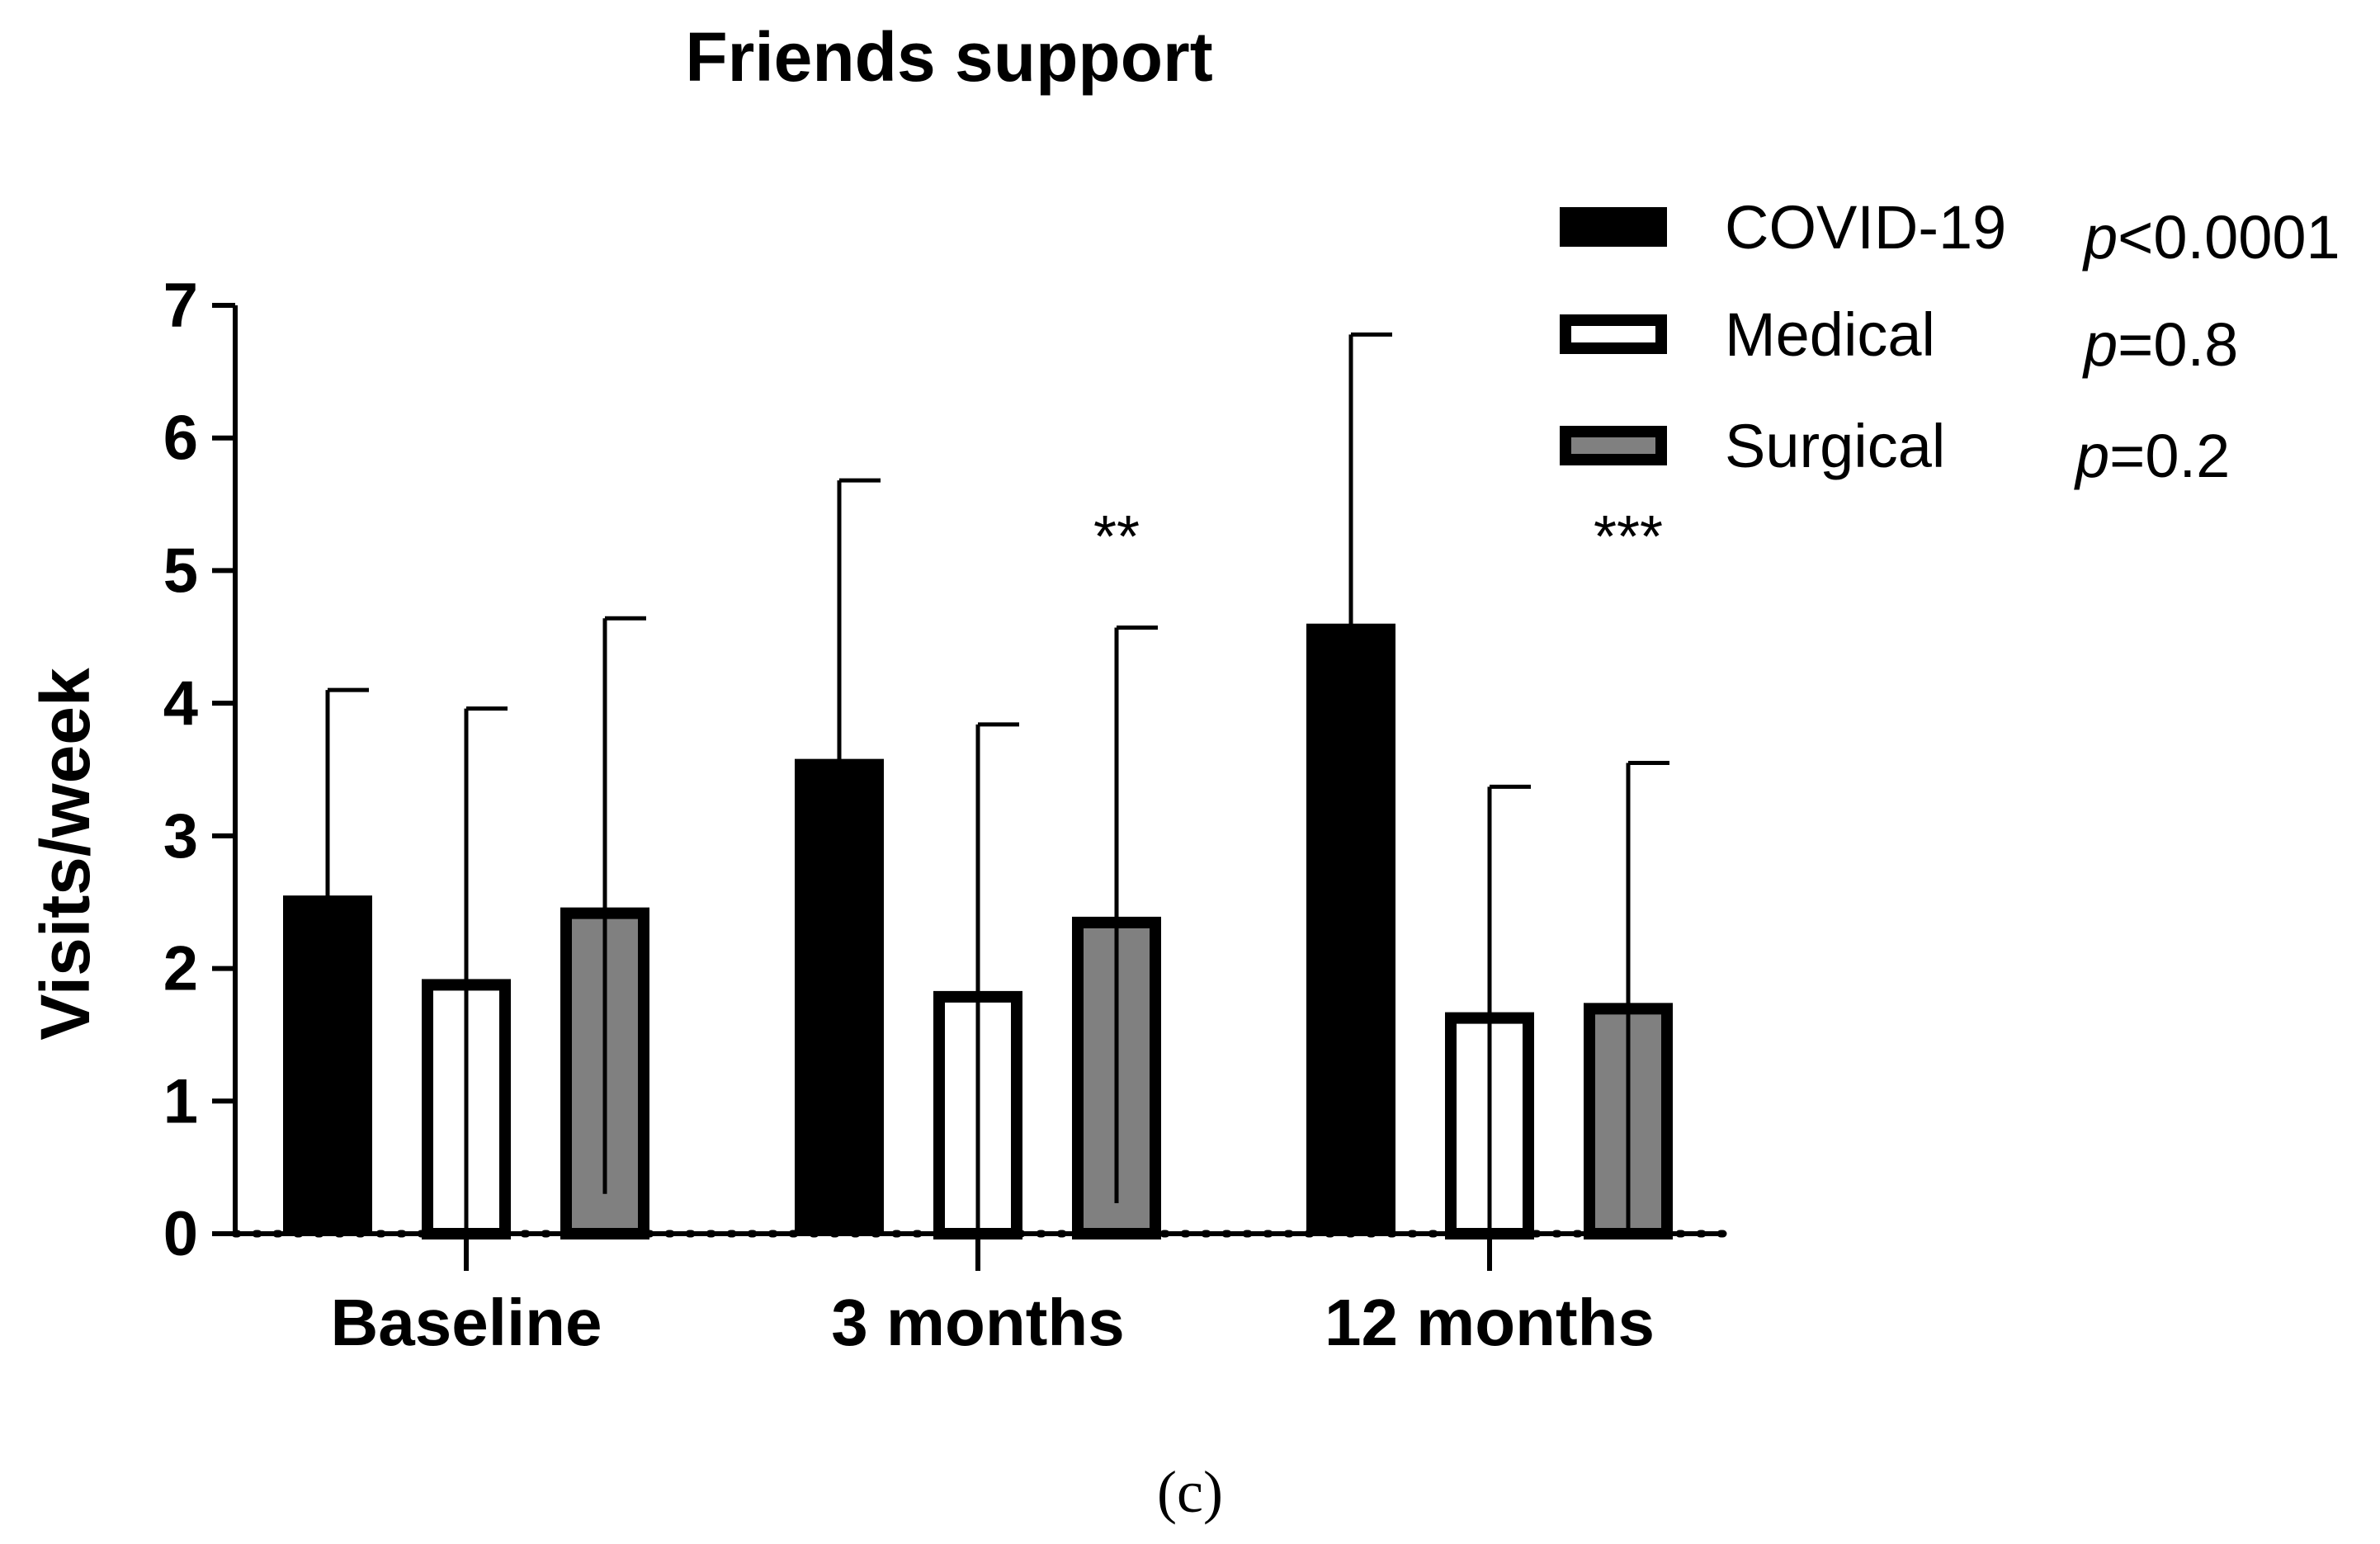 This screenshot has width=2380, height=1544. What do you see at coordinates (2169, 456) in the screenshot?
I see `pvalue-text: =0.2` at bounding box center [2169, 456].